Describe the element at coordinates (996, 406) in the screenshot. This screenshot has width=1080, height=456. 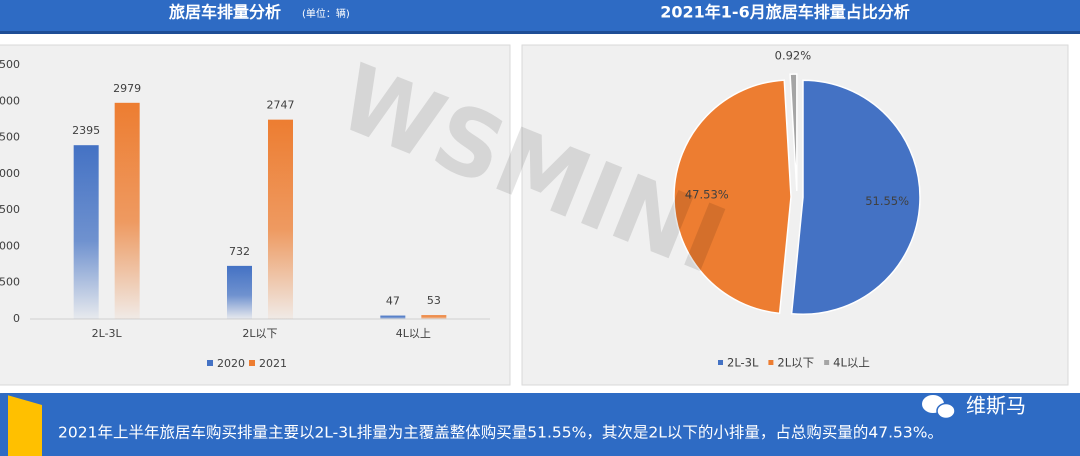
I see `brand: 维斯马` at that location.